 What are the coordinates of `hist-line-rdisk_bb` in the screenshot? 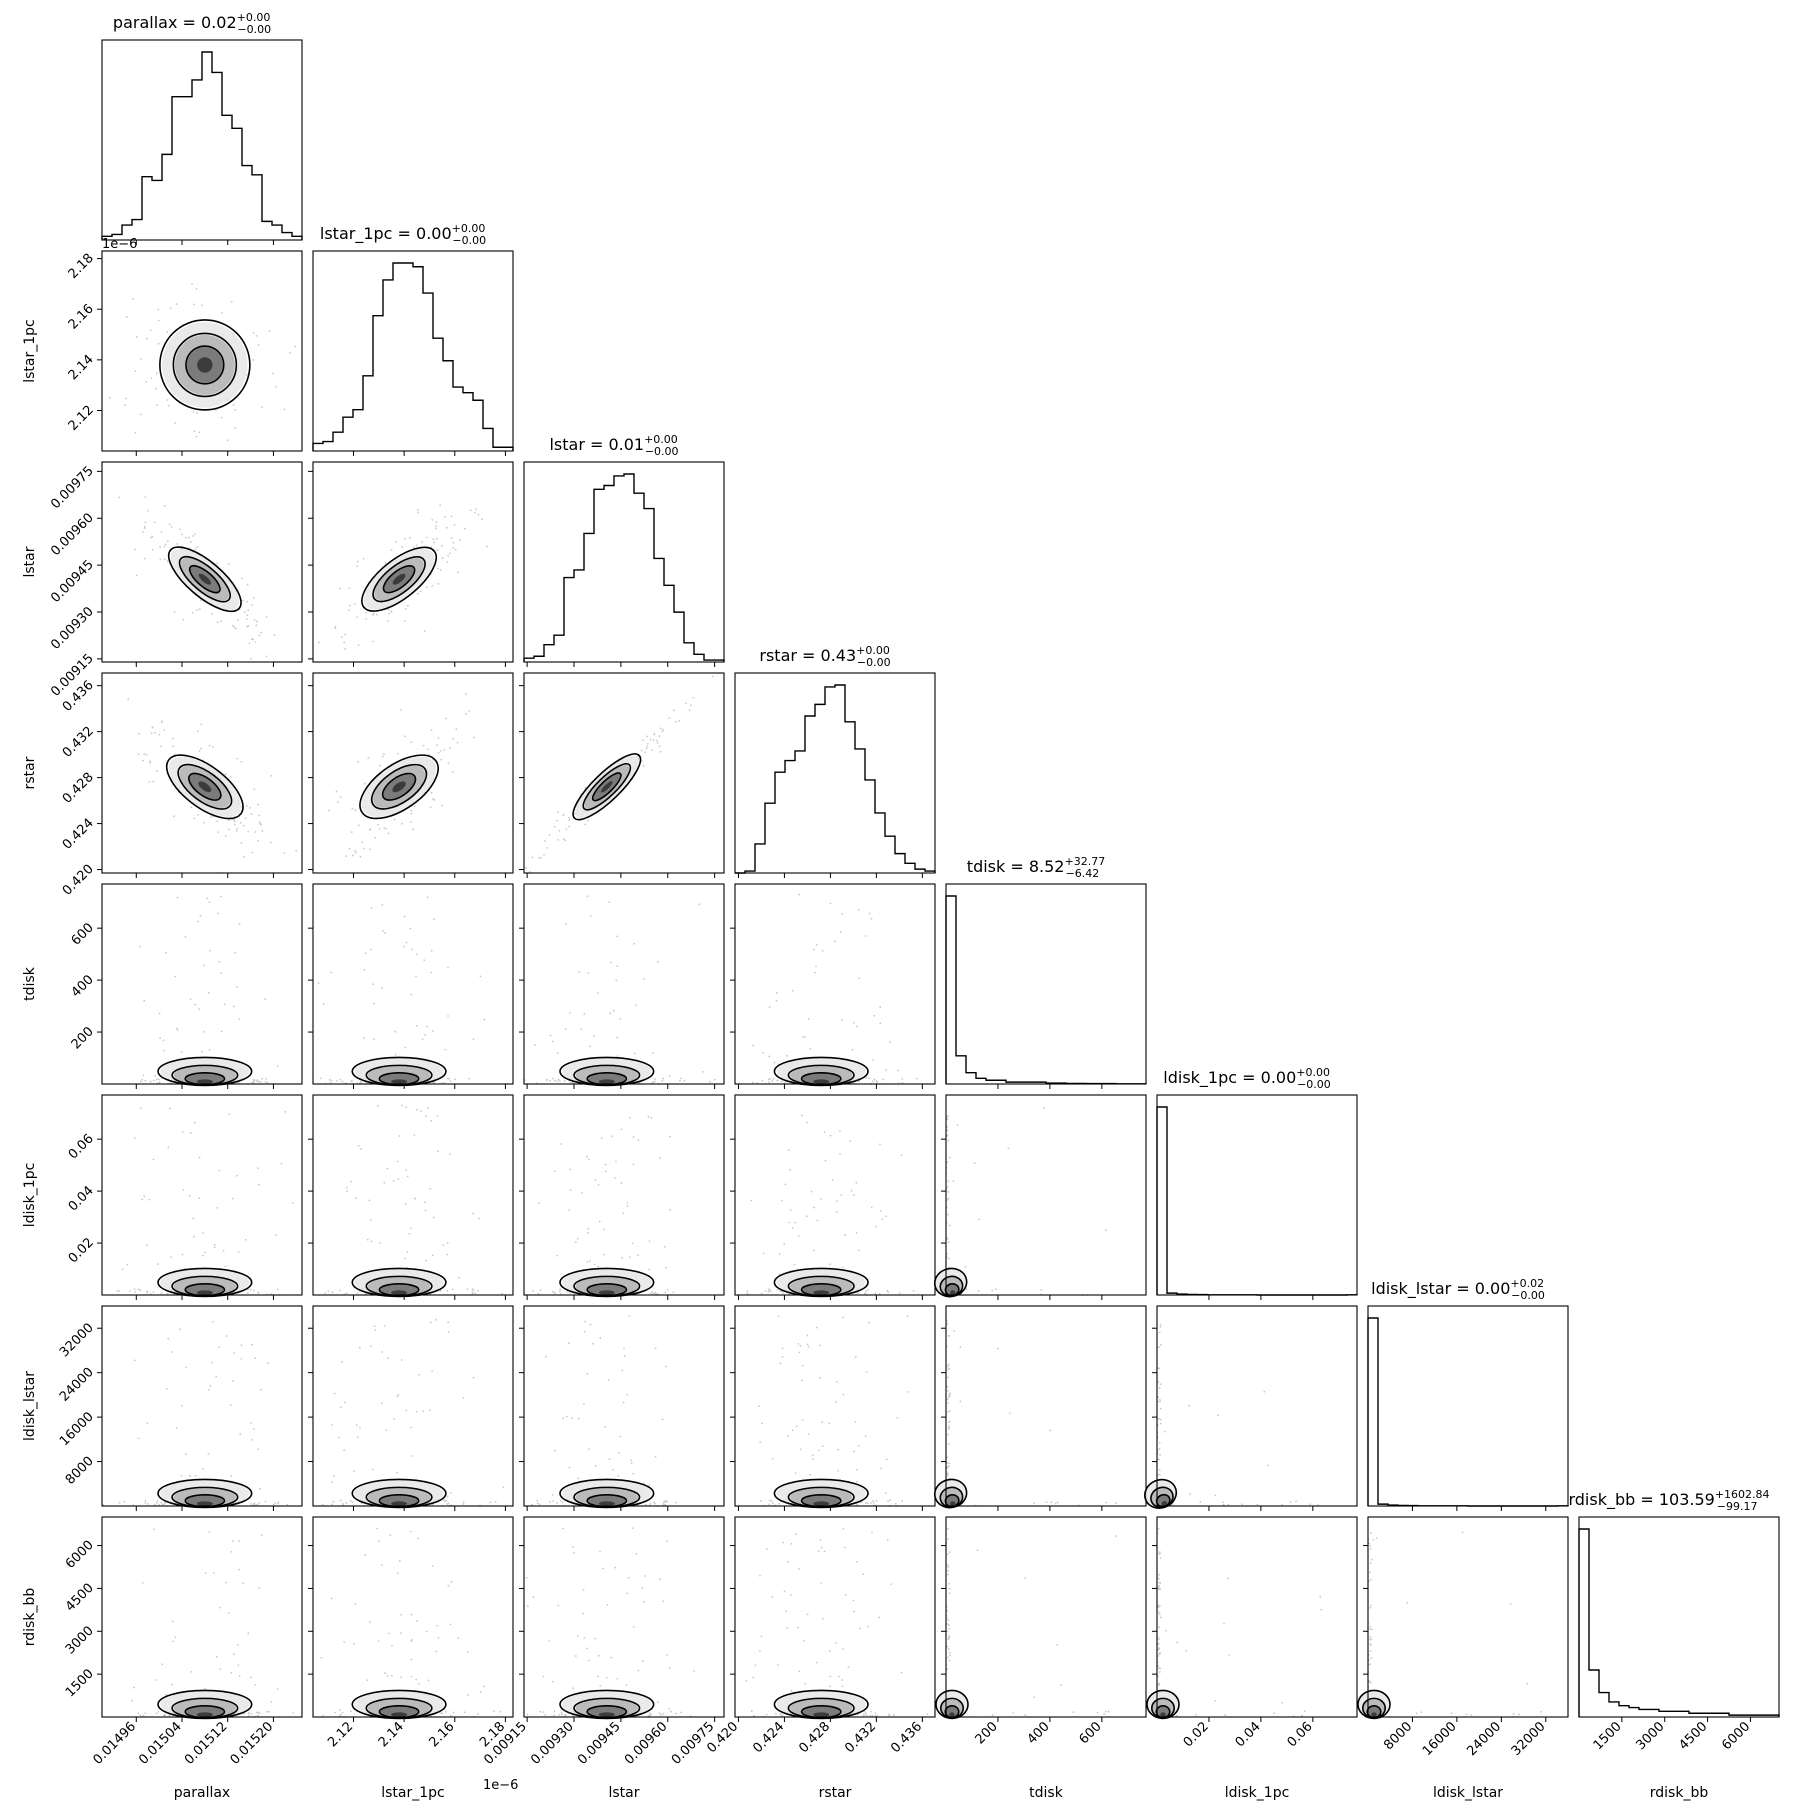 It's located at (1679, 1622).